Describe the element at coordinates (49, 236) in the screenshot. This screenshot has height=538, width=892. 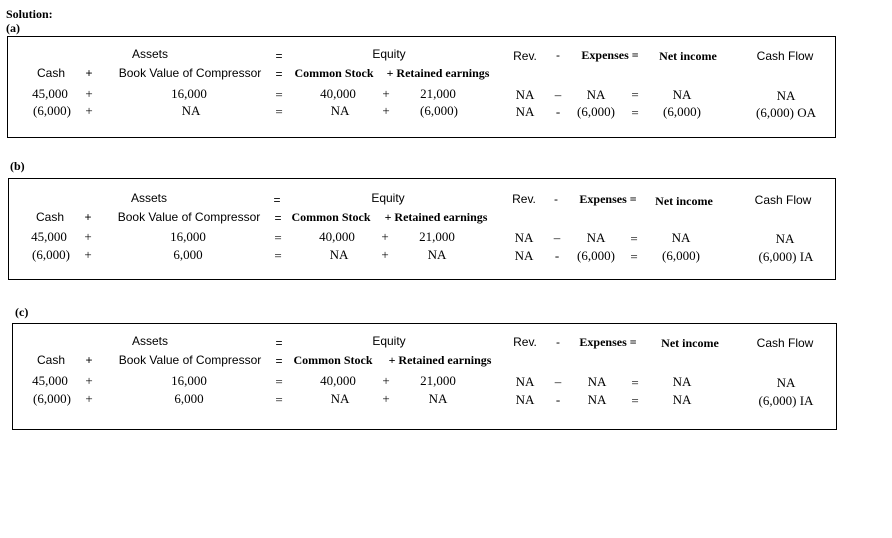
I see `panel-b-row1-cash: 45,000` at that location.